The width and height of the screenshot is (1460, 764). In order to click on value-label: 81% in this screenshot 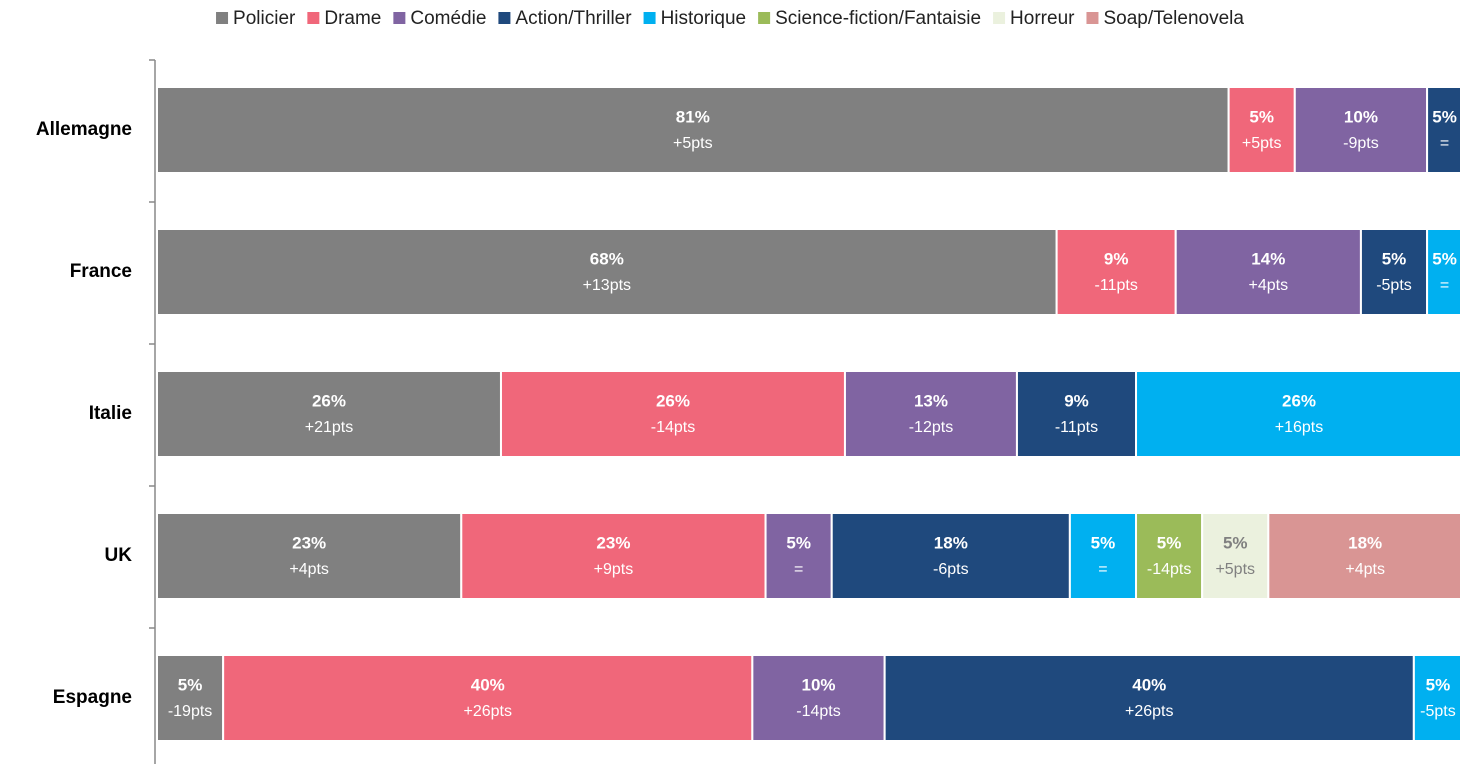, I will do `click(693, 116)`.